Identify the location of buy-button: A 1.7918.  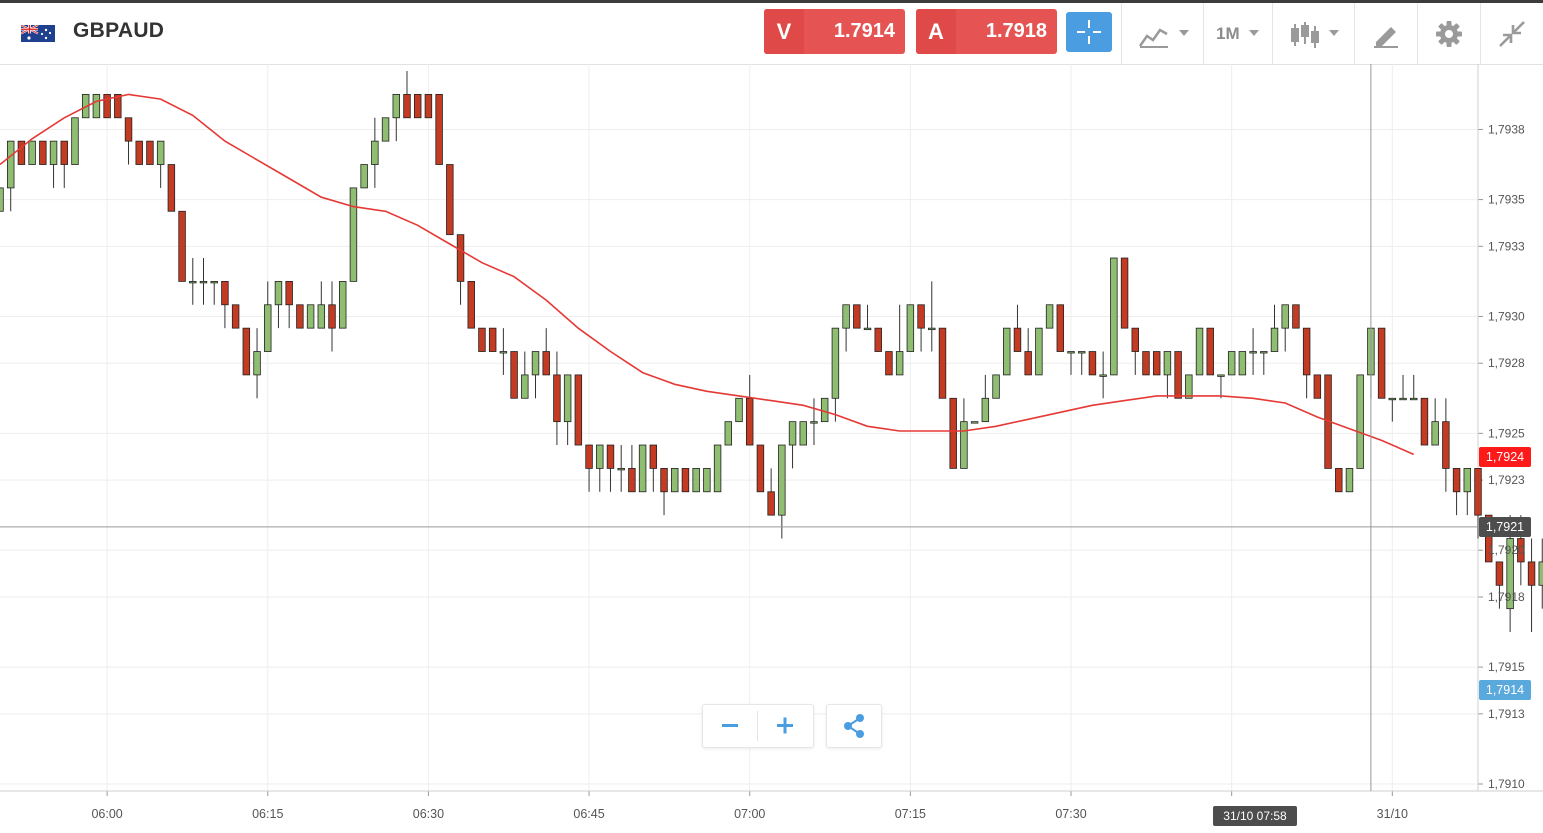
(986, 31).